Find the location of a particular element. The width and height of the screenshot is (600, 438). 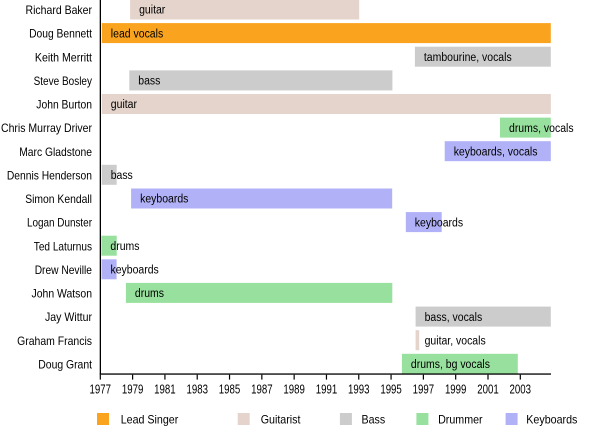

svg-text: 1993 is located at coordinates (359, 390).